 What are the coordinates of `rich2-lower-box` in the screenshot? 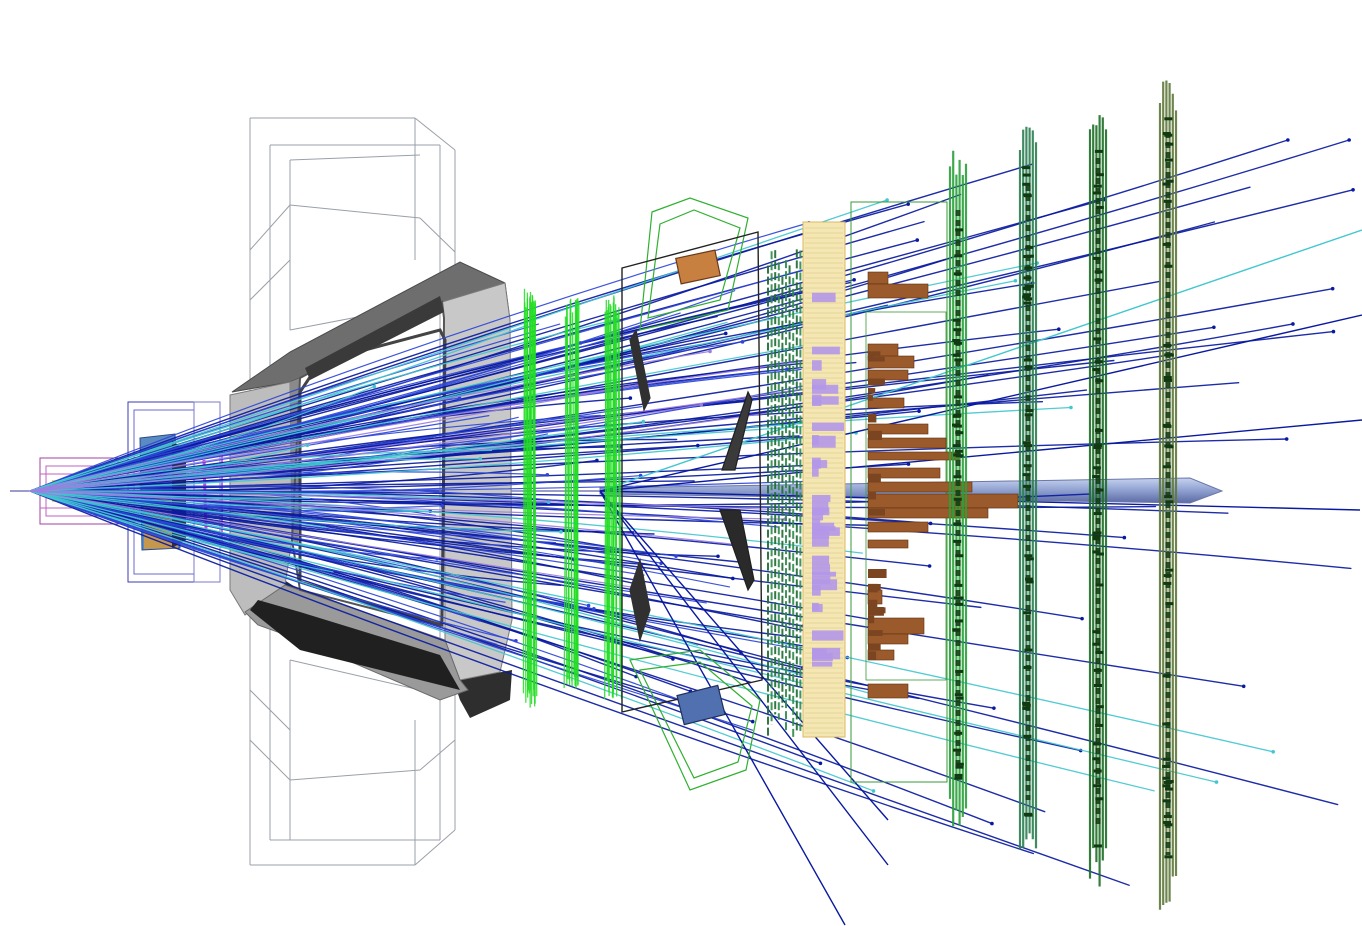 It's located at (695, 720).